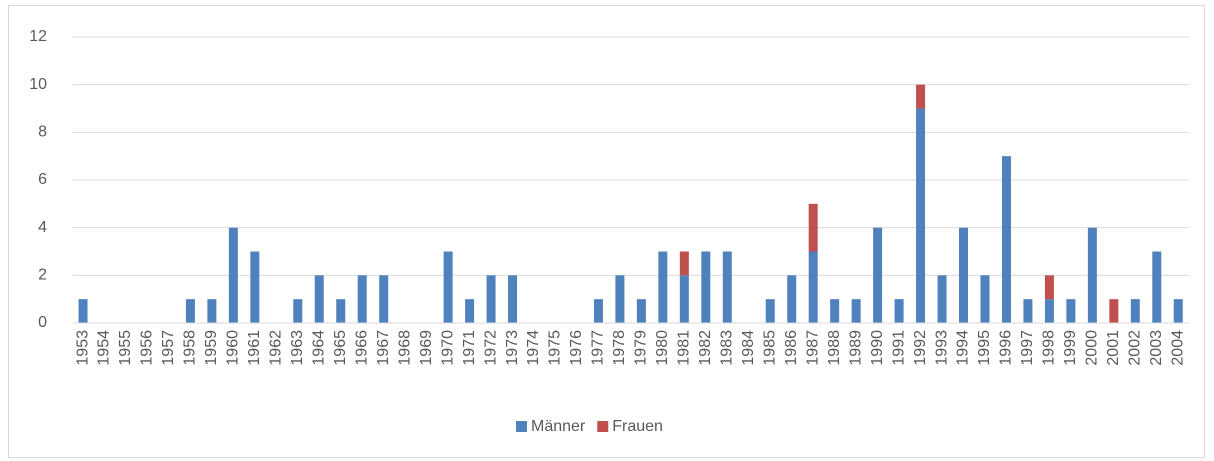 This screenshot has height=461, width=1214. Describe the element at coordinates (490, 348) in the screenshot. I see `x-tick-label: 1972` at that location.